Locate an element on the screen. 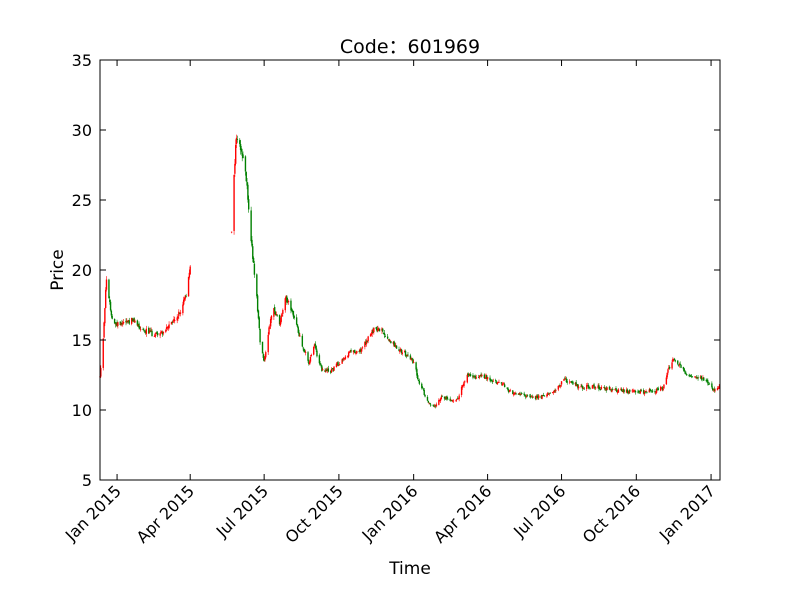 The width and height of the screenshot is (800, 600). x-tick-label: Jul 2015 is located at coordinates (242, 511).